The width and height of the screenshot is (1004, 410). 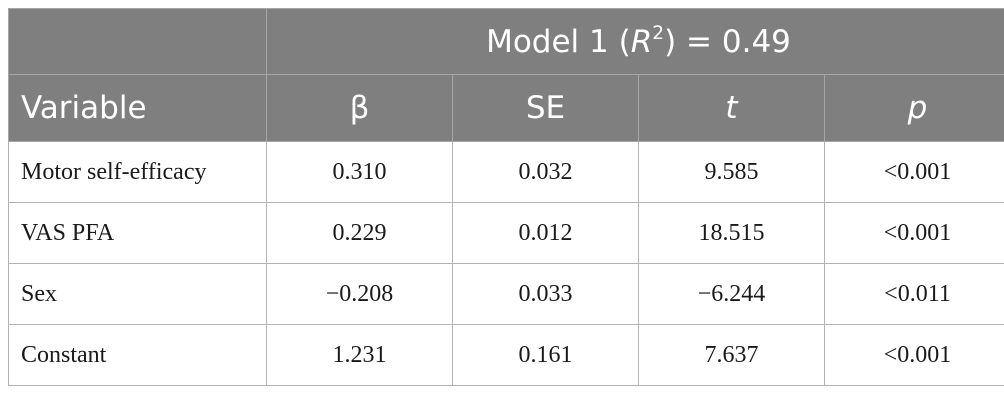 I want to click on cell-beta: 1.231, so click(x=359, y=355).